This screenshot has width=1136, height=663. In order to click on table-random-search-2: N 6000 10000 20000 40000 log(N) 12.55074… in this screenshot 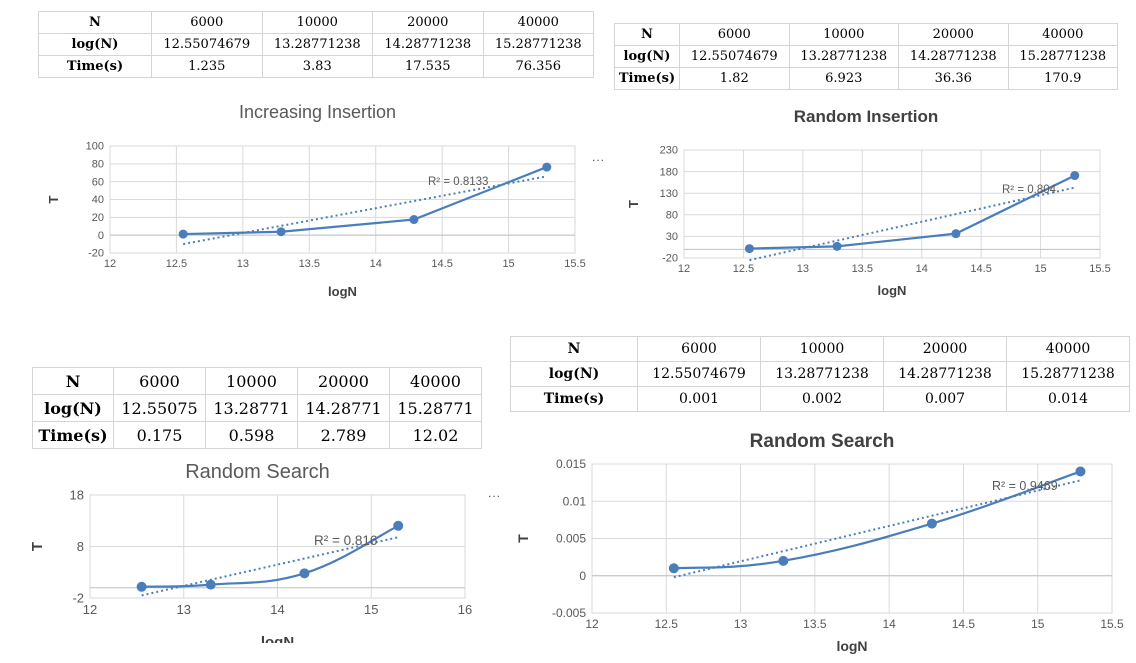, I will do `click(820, 374)`.